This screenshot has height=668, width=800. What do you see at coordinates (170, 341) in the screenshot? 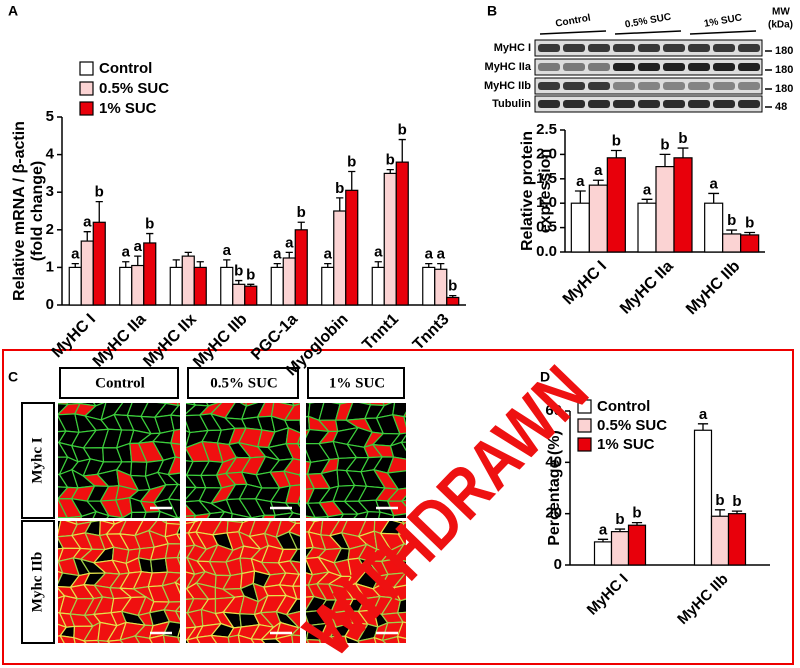
I see `x-tick-label: MyHC IIx` at bounding box center [170, 341].